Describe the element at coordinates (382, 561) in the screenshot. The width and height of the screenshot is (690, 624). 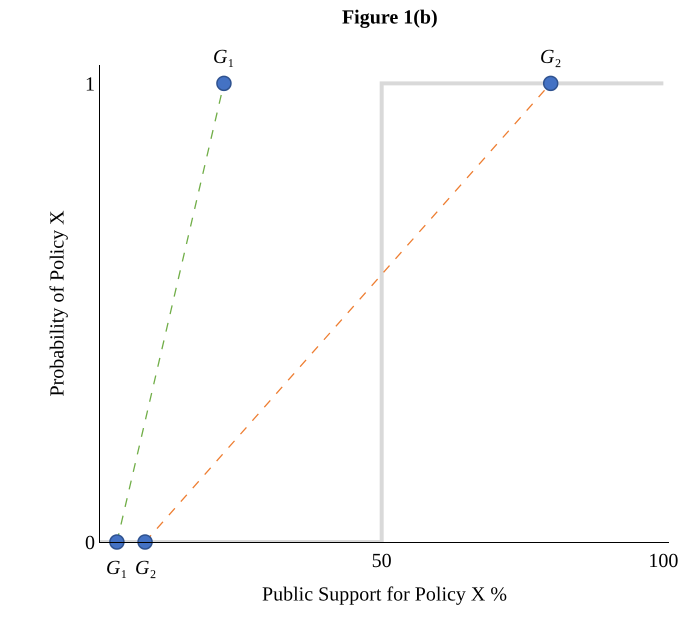
I see `x-tick-label: 50` at that location.